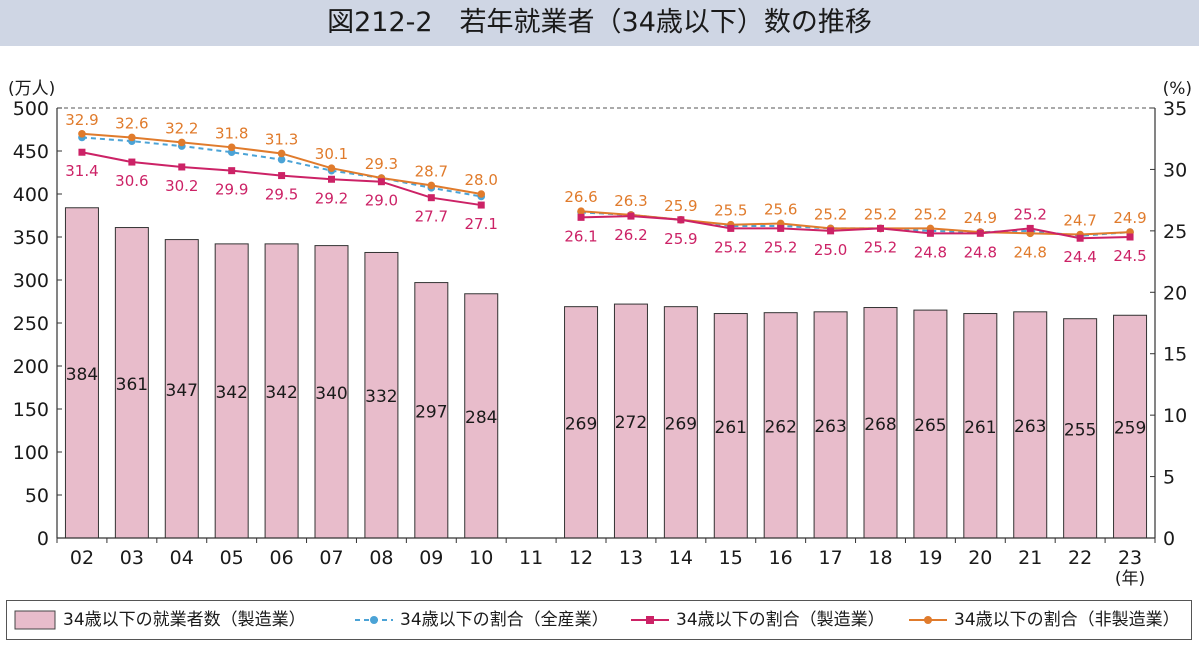 Image resolution: width=1199 pixels, height=663 pixels. I want to click on right-tick-label: 0, so click(1169, 539).